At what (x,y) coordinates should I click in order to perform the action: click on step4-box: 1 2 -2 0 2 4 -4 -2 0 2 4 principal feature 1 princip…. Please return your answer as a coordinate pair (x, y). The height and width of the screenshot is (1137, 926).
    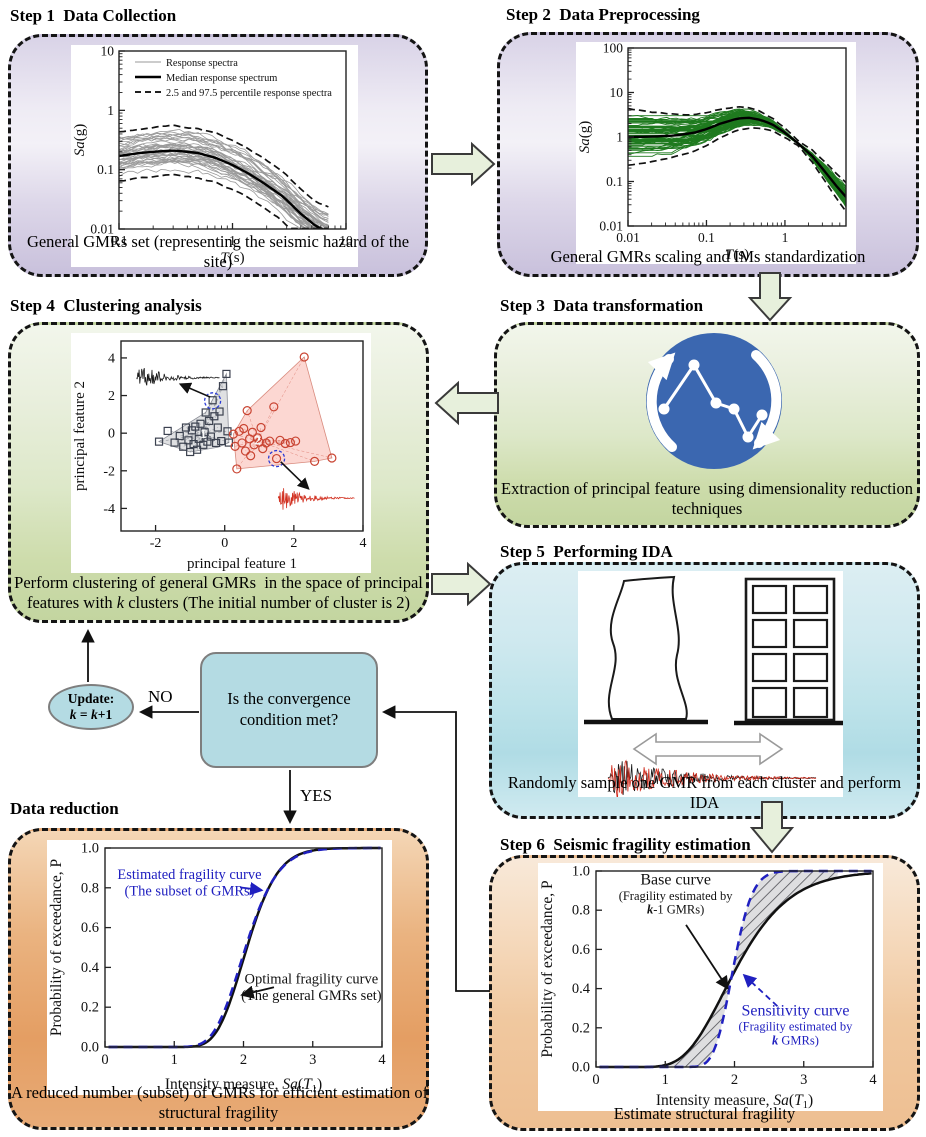
    Looking at the image, I should click on (218, 472).